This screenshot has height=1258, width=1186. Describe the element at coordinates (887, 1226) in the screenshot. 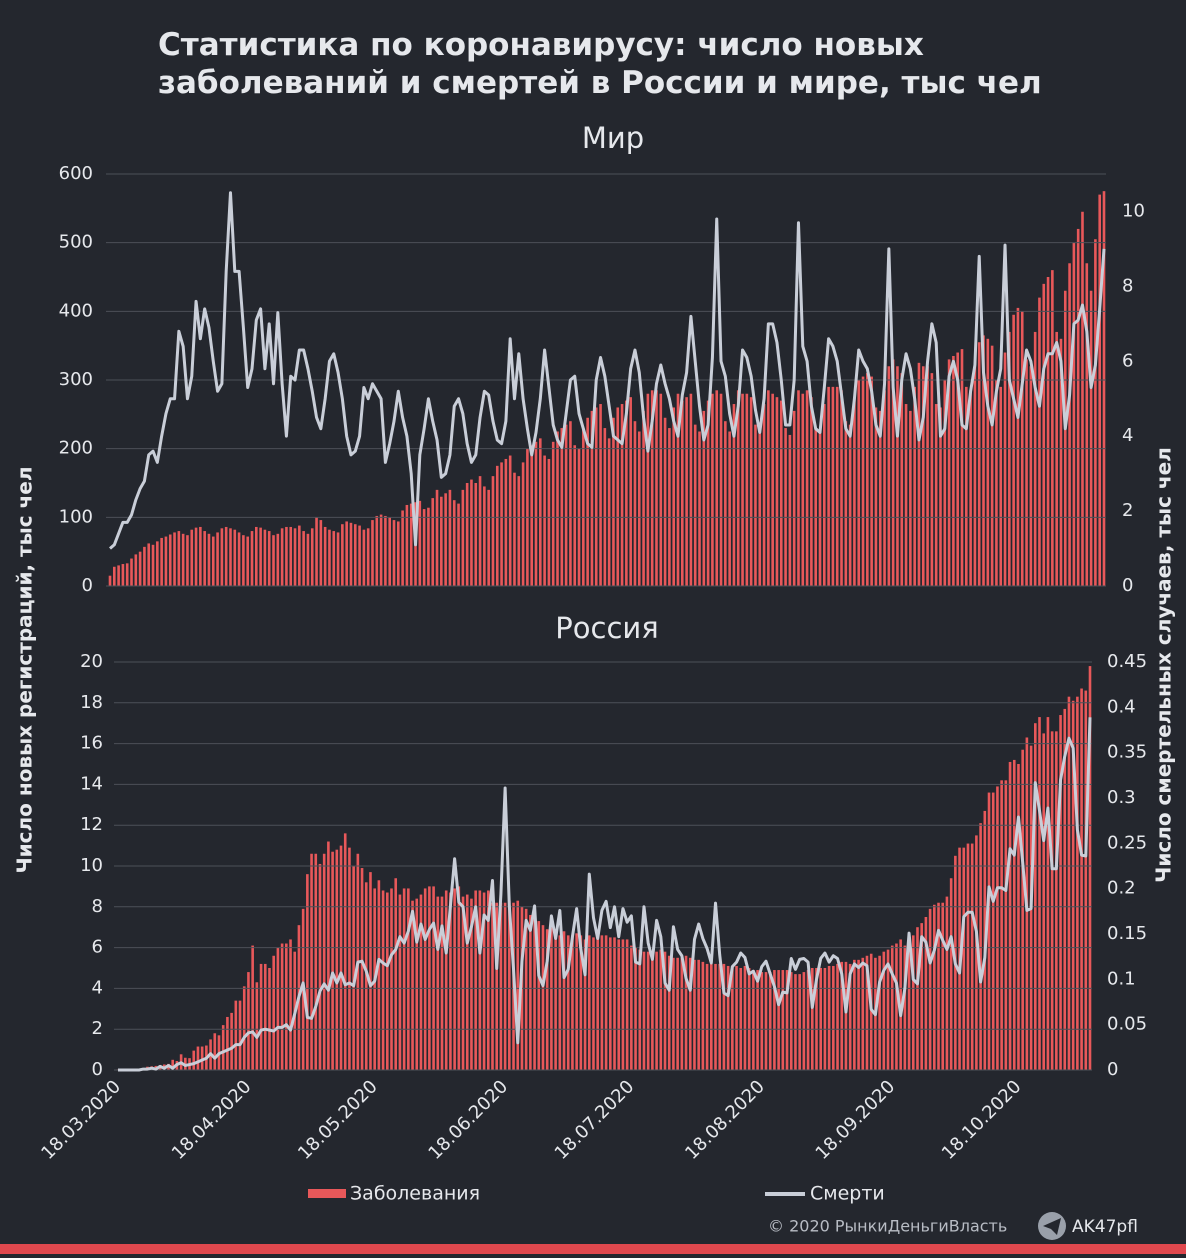

I see `copyright: © 2020 РынкиДеньгиВласть` at that location.